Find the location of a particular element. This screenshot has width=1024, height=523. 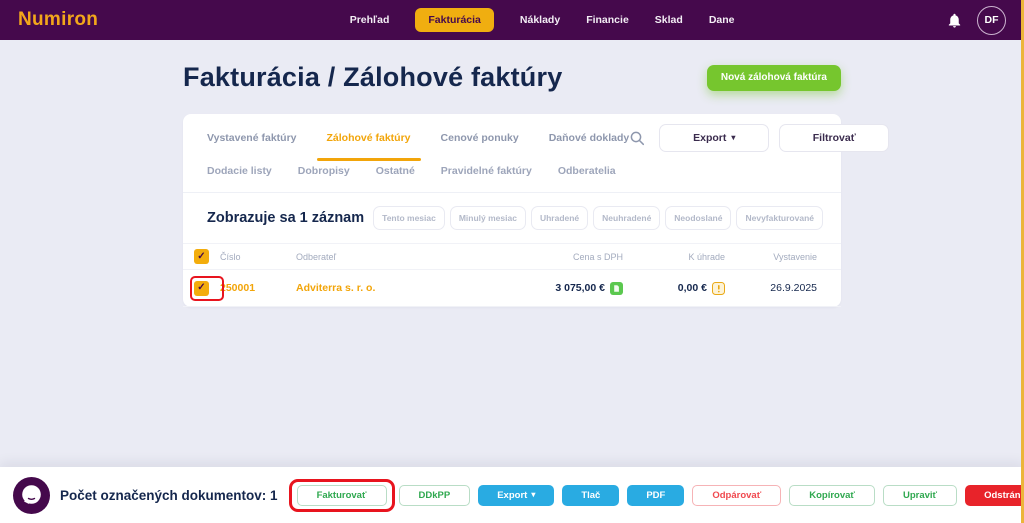

issue-date: 26.9.2025 is located at coordinates (793, 288).